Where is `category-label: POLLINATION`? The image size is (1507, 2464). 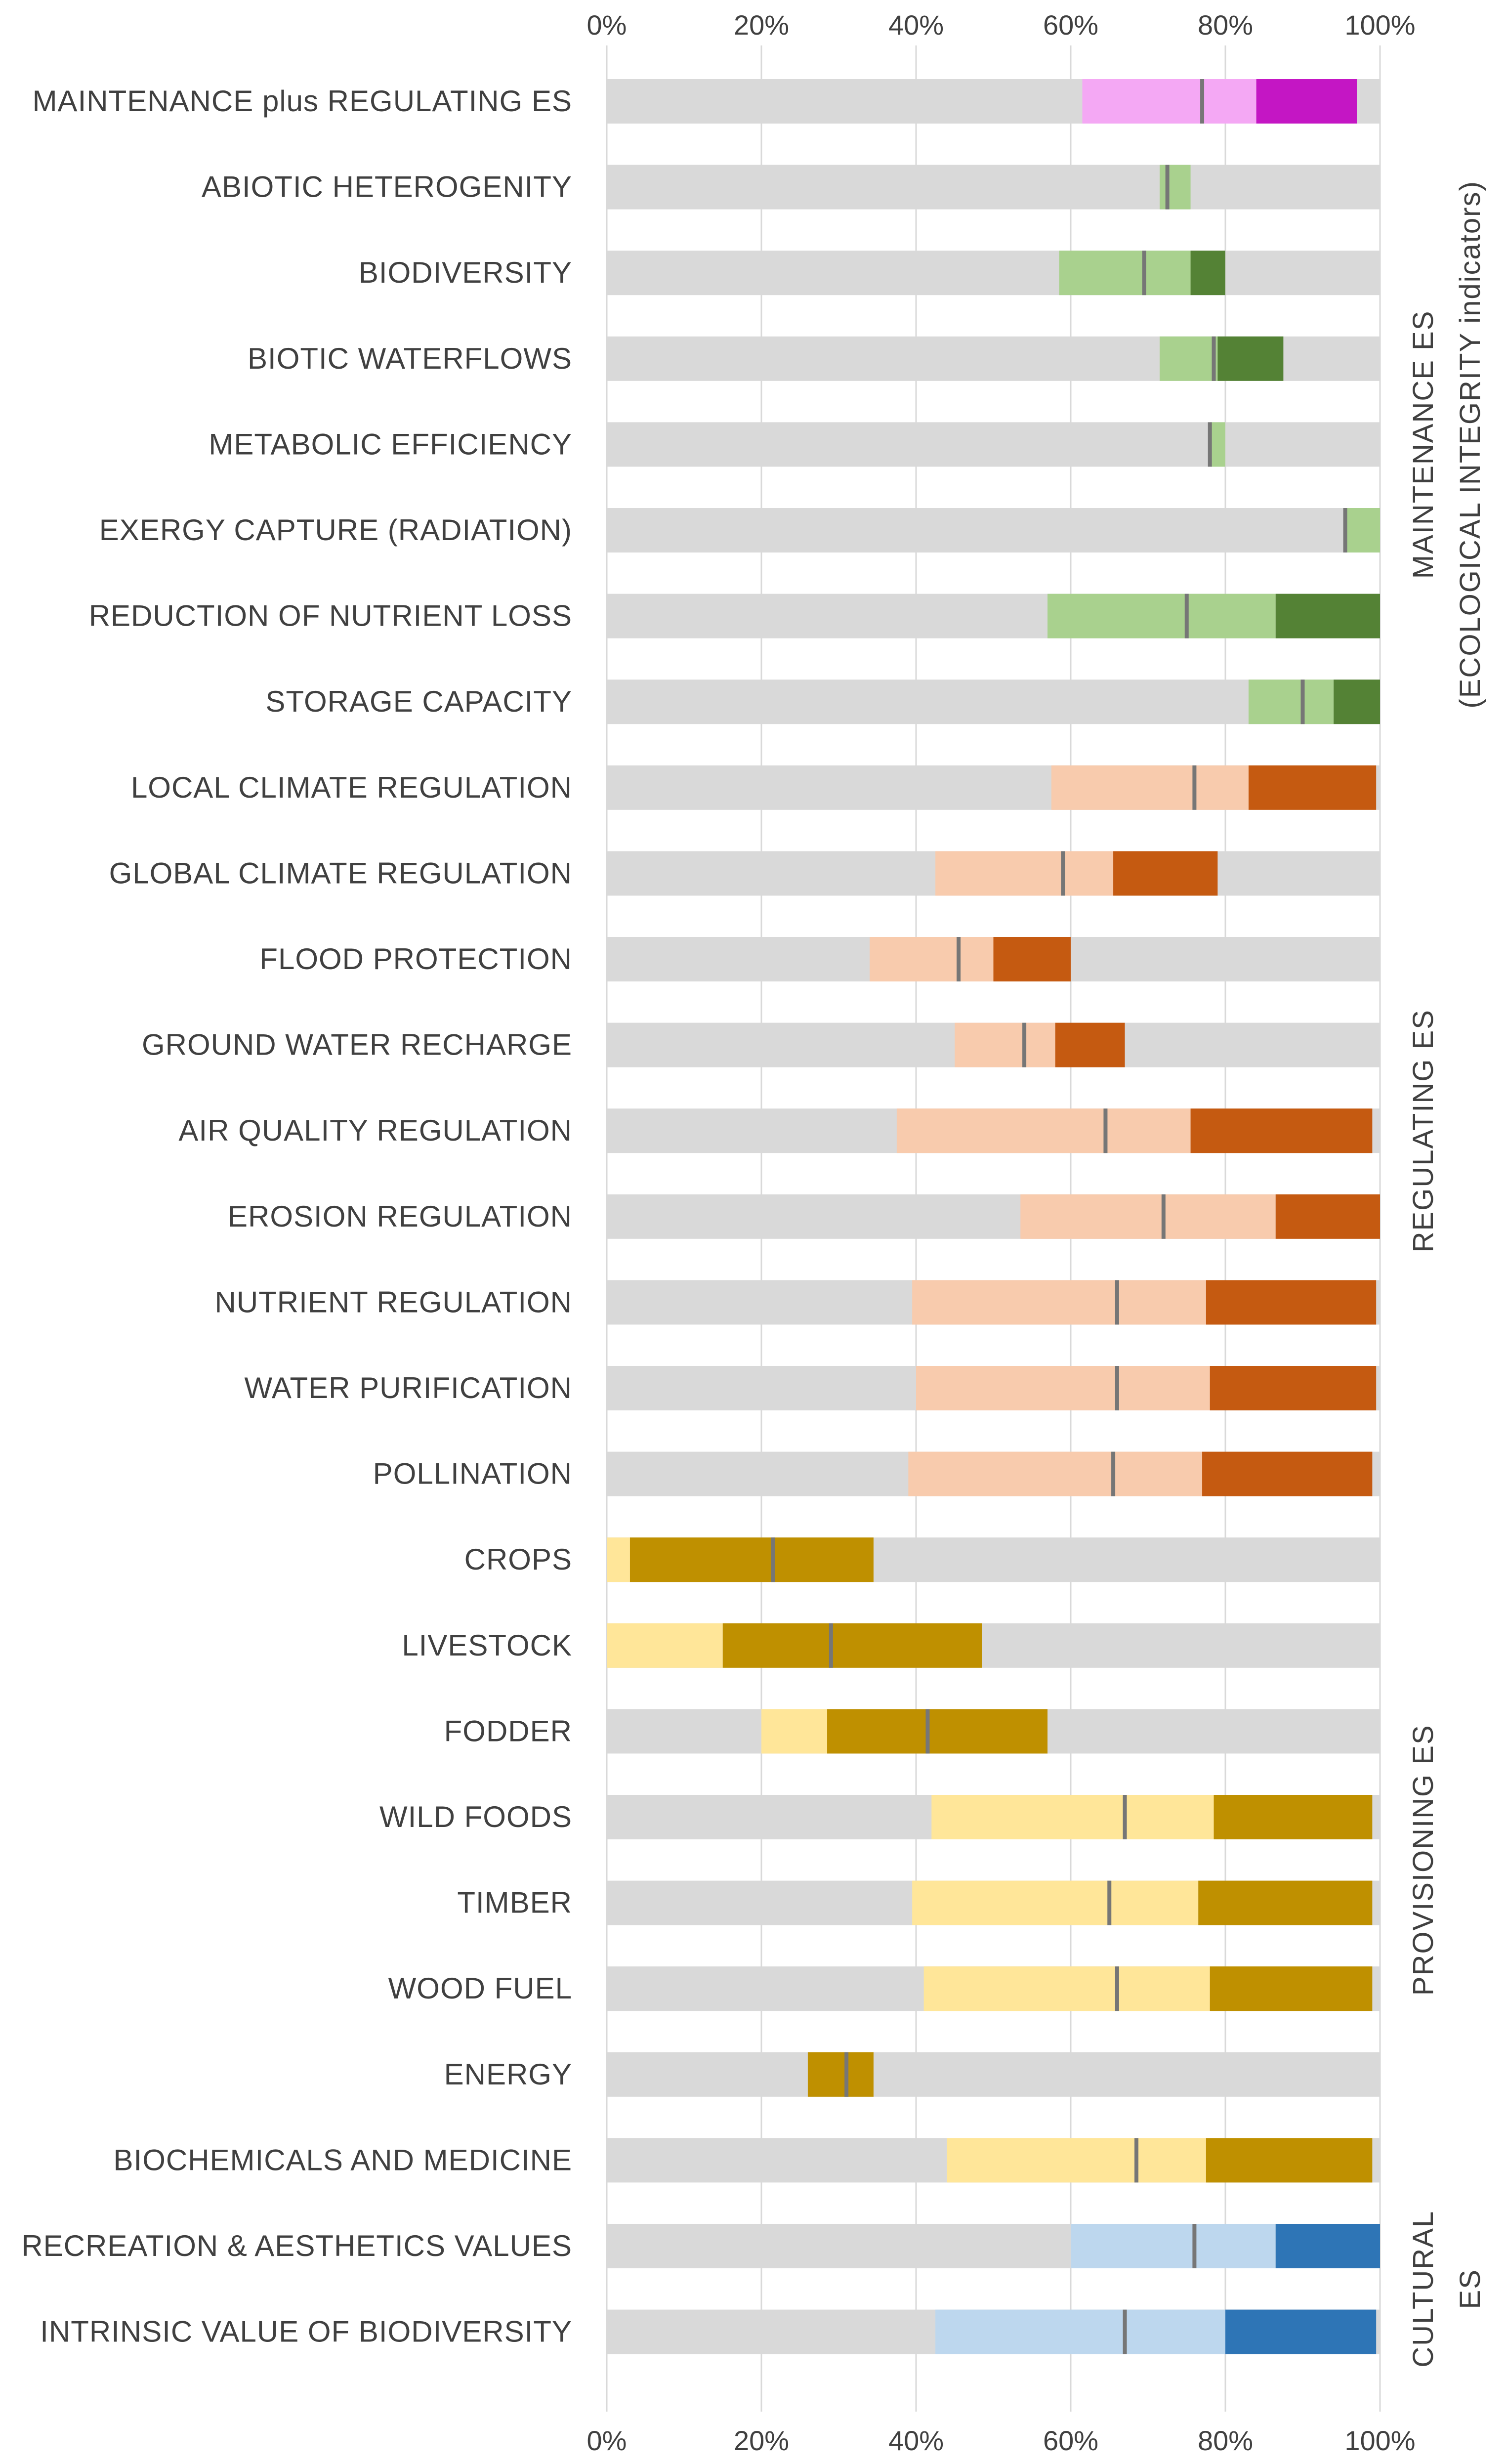 category-label: POLLINATION is located at coordinates (472, 1473).